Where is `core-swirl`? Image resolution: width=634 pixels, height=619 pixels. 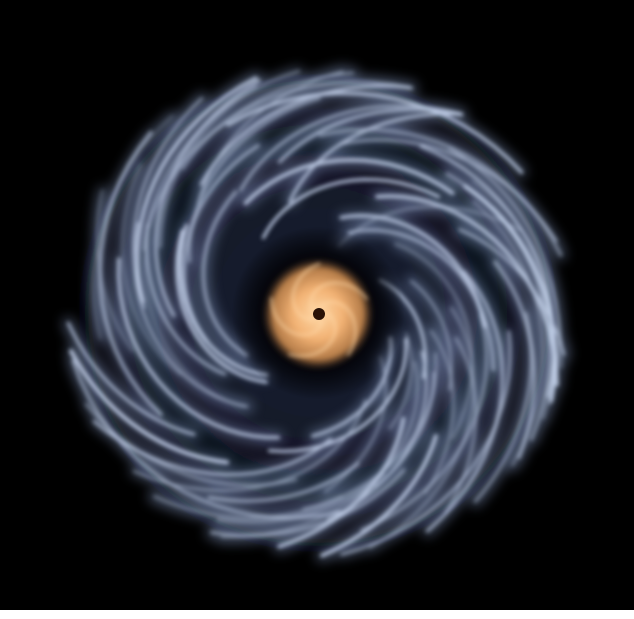 core-swirl is located at coordinates (319, 310).